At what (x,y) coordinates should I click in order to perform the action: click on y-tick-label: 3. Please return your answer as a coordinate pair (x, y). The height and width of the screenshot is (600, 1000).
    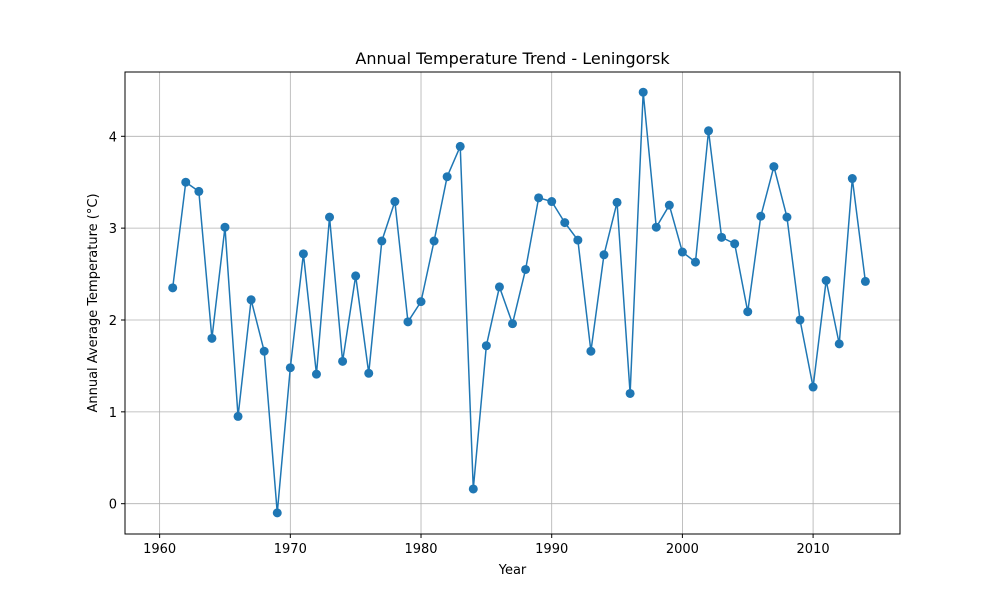
    Looking at the image, I should click on (113, 229).